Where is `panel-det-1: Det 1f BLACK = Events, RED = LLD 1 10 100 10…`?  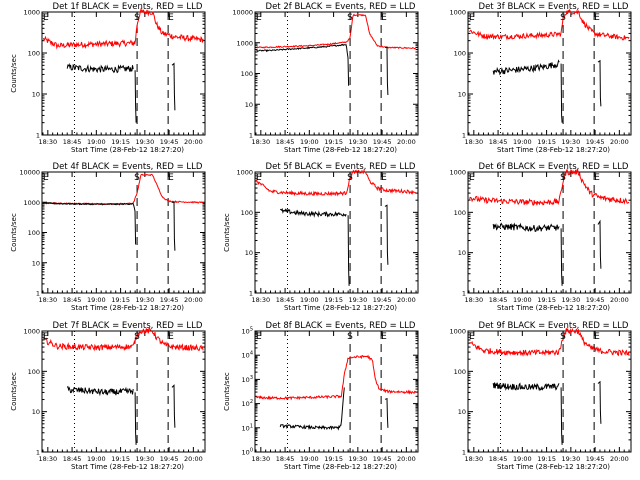
panel-det-1: Det 1f BLACK = Events, RED = LLD 1 10 100 10… is located at coordinates (108, 78).